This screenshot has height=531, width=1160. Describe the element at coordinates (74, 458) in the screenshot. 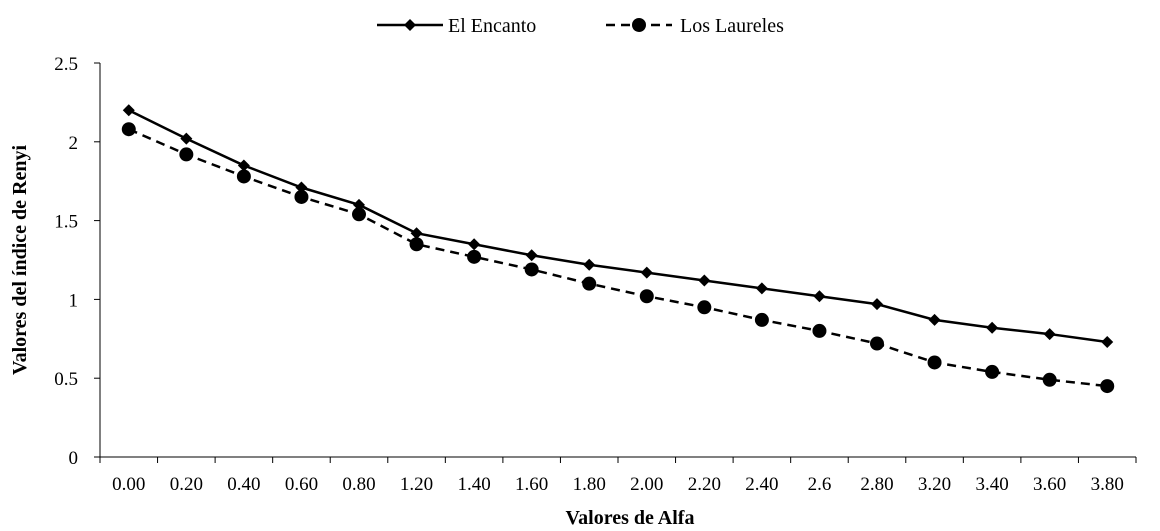

I see `y-tick-label: 0` at that location.